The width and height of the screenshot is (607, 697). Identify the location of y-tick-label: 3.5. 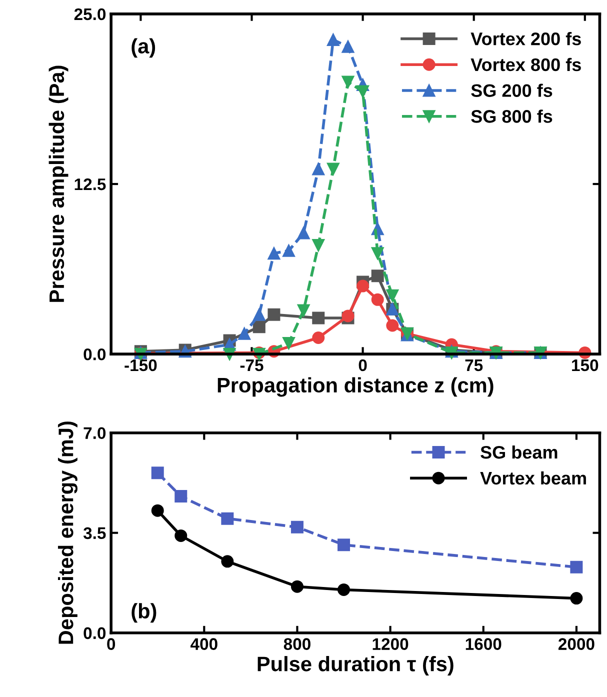
(94, 533).